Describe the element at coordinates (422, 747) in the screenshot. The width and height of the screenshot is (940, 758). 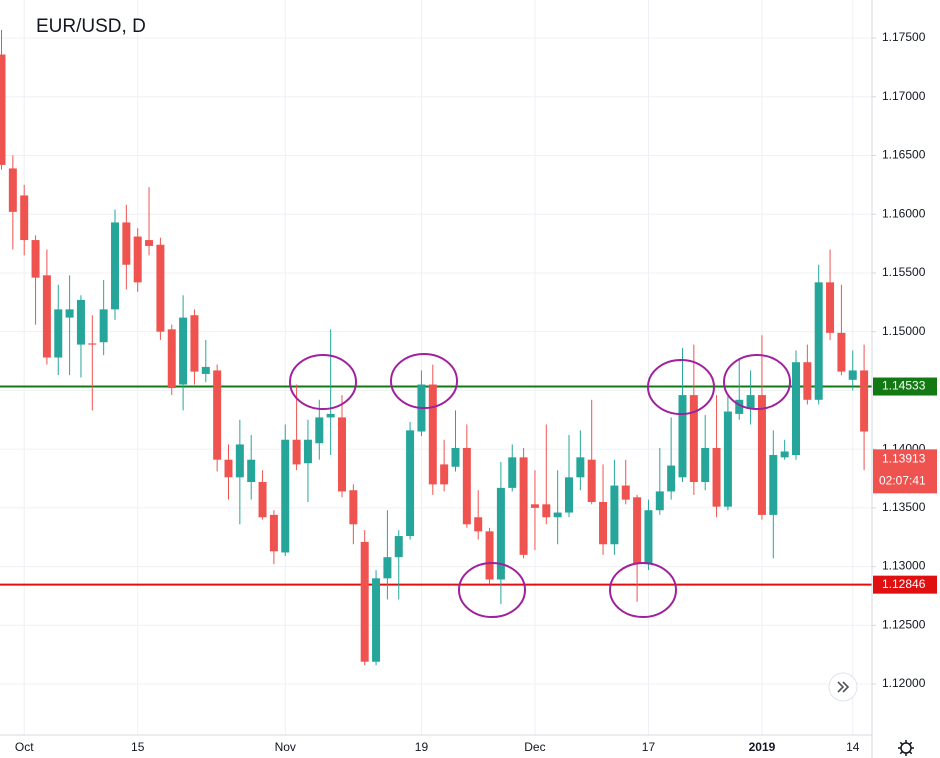
I see `x-tick-label: 19` at that location.